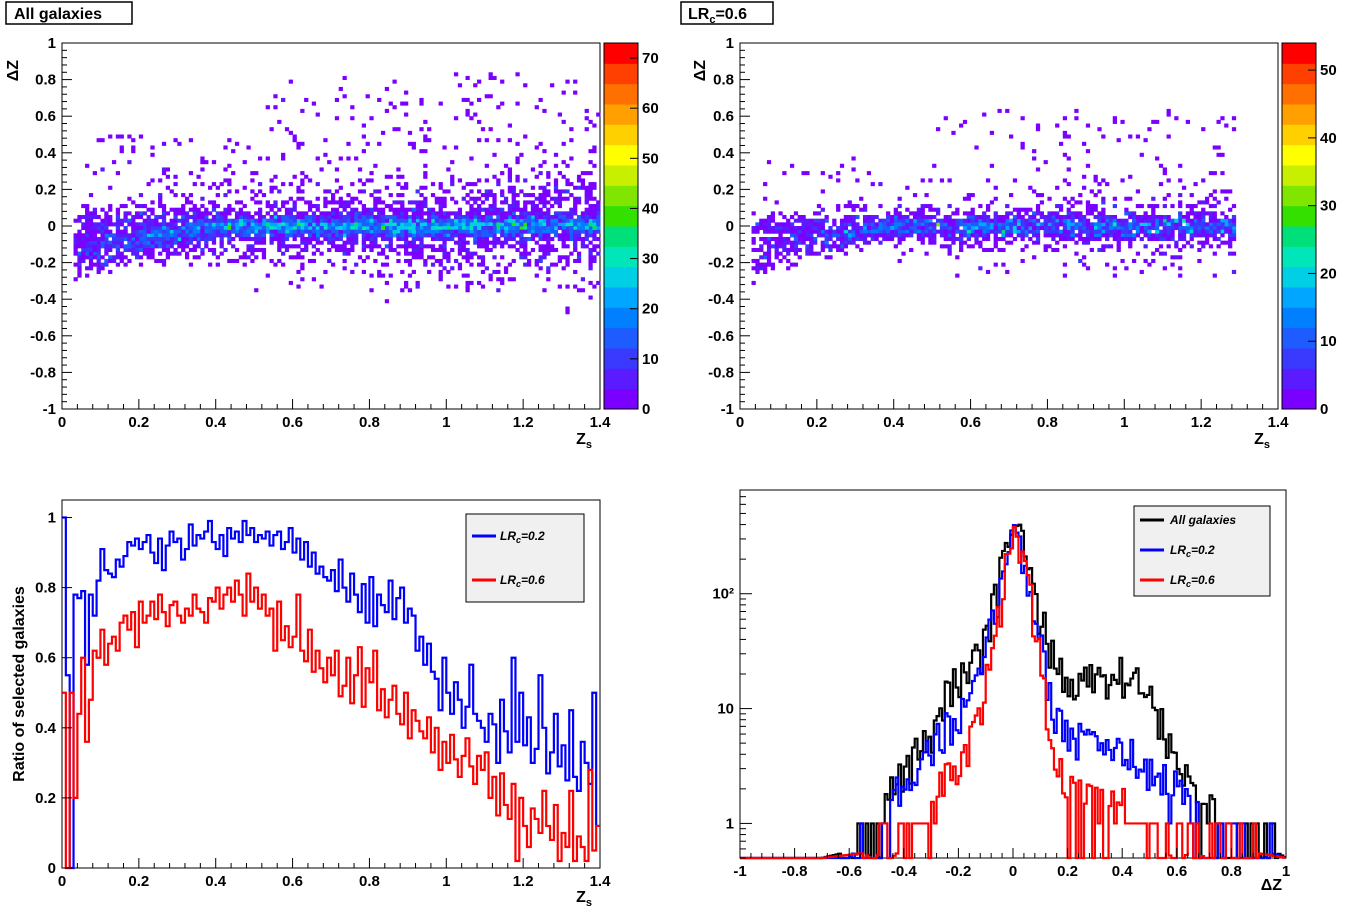  Describe the element at coordinates (721, 336) in the screenshot. I see `y-tick-label: -0.6` at that location.